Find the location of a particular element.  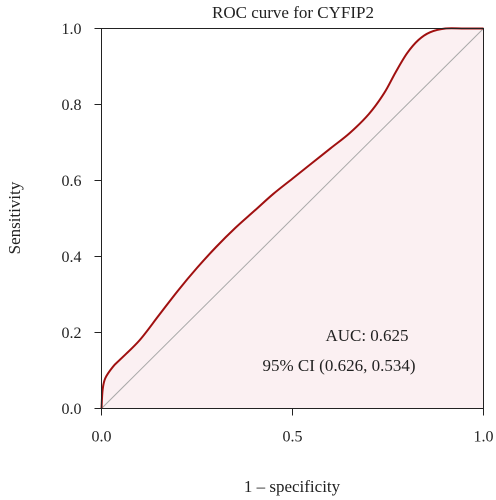

y-tick-label: 0.6 is located at coordinates (72, 181).